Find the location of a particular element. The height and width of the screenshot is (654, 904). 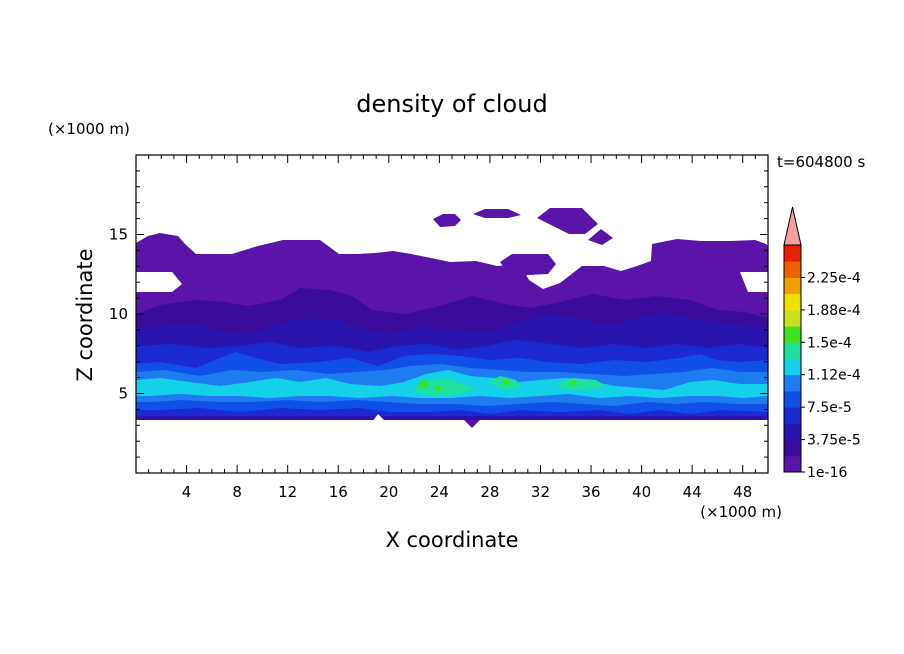

x-tick-label: 44 is located at coordinates (692, 492).